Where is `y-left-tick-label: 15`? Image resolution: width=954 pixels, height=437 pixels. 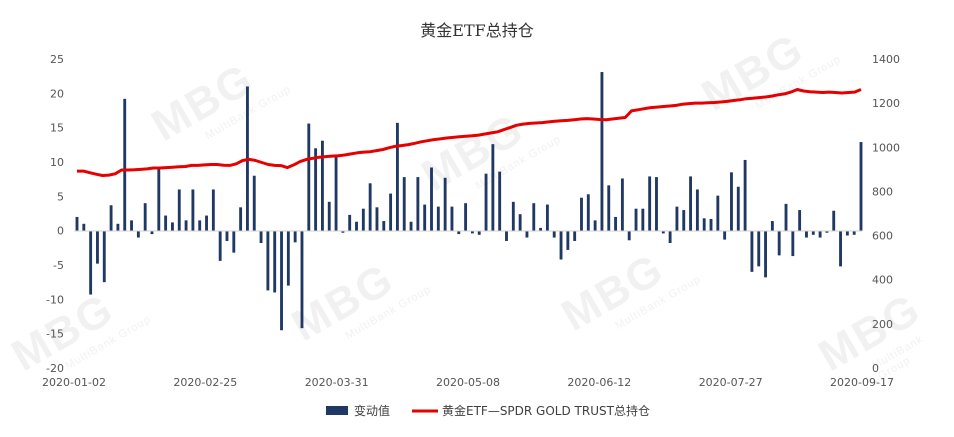 y-left-tick-label: 15 is located at coordinates (57, 128).